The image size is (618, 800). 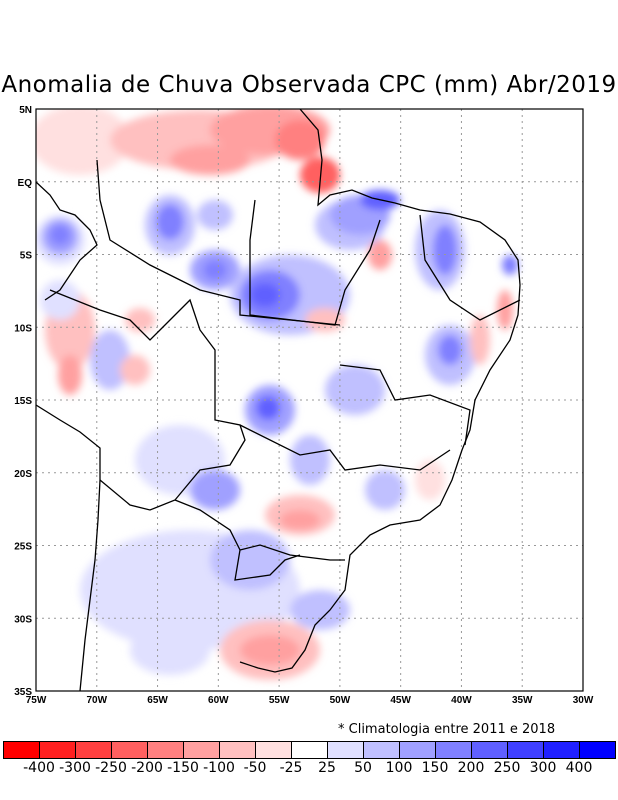 I want to click on lon-label: 60W, so click(x=218, y=700).